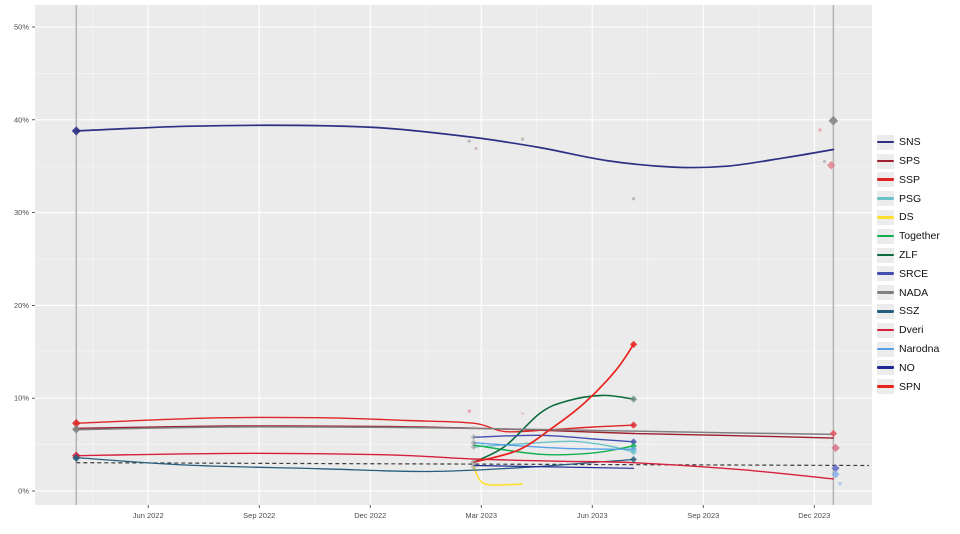 The width and height of the screenshot is (960, 534). I want to click on series-line-ssp, so click(355, 424).